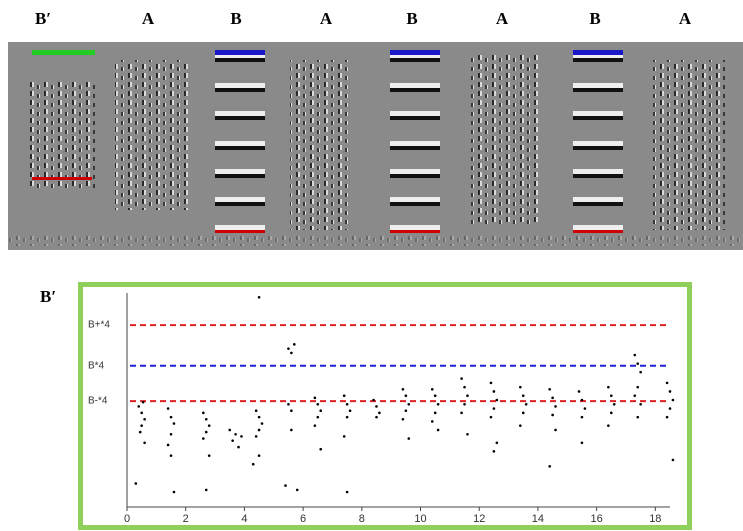 This screenshot has width=743, height=531. What do you see at coordinates (303, 519) in the screenshot?
I see `x-tick-label: 6` at bounding box center [303, 519].